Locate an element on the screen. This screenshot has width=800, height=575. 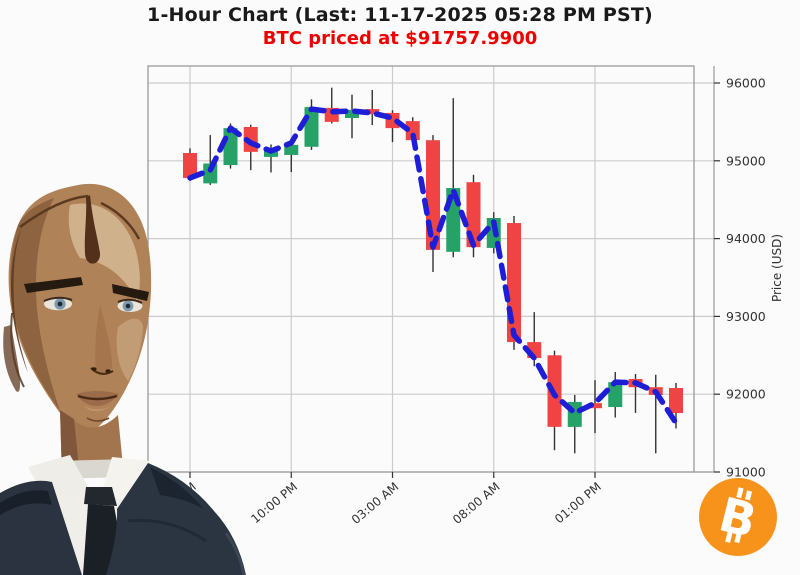
price-subtitle: BTC priced at $91757.9900 is located at coordinates (400, 38).